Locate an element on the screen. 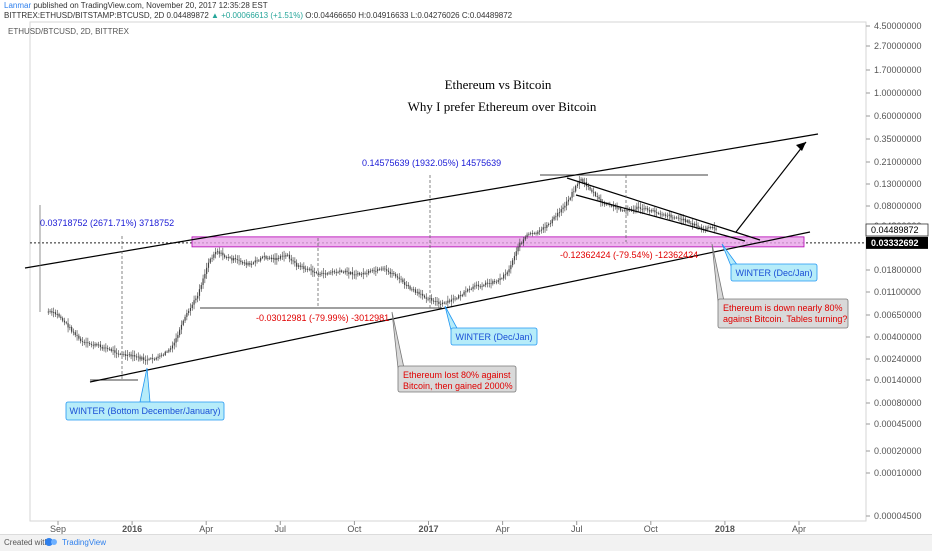  x-tick-label: 2017 is located at coordinates (428, 529).